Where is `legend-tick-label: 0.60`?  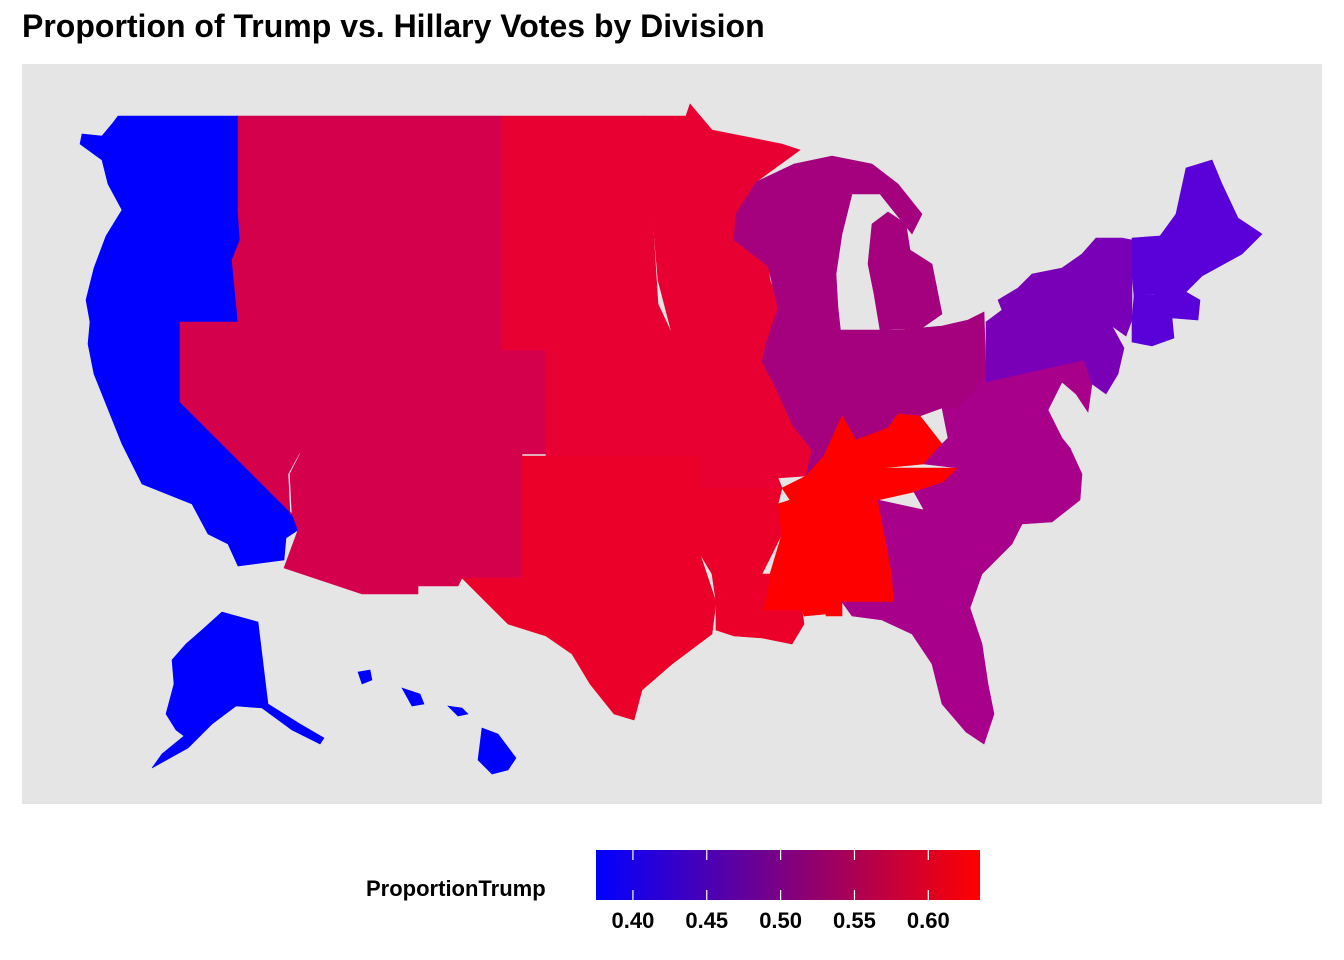
legend-tick-label: 0.60 is located at coordinates (928, 920).